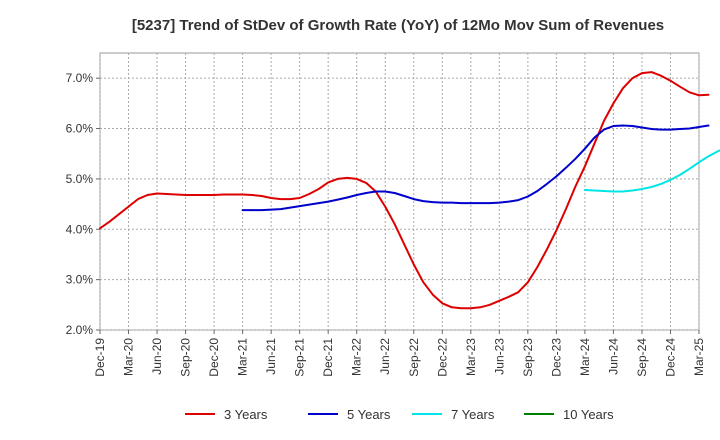 This screenshot has height=440, width=720. I want to click on y-tick-label: 7.0%, so click(80, 78).